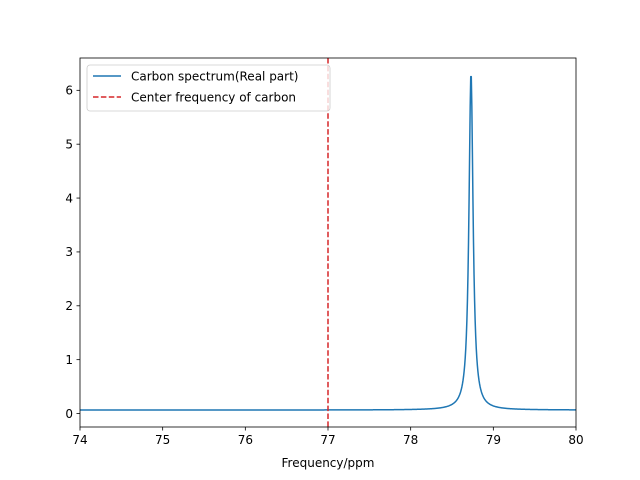  I want to click on x-tick-label: 78, so click(410, 440).